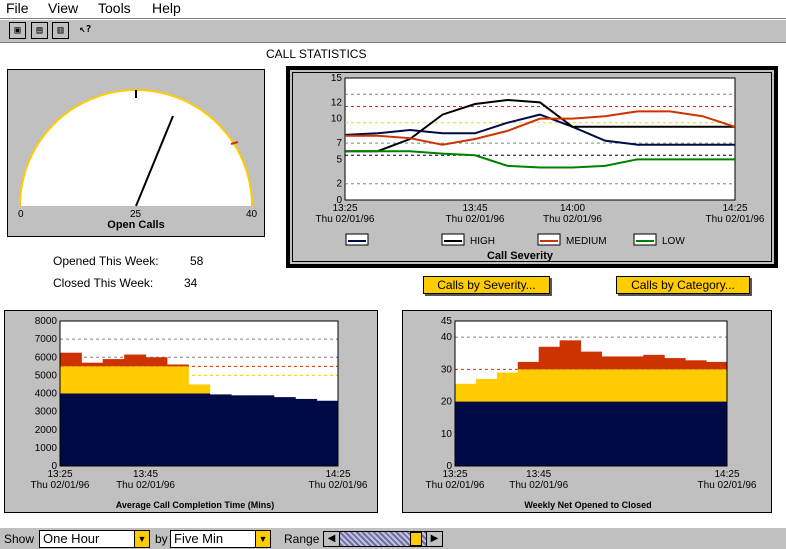 The height and width of the screenshot is (549, 786). What do you see at coordinates (447, 369) in the screenshot?
I see `y-tick-label: 30` at bounding box center [447, 369].